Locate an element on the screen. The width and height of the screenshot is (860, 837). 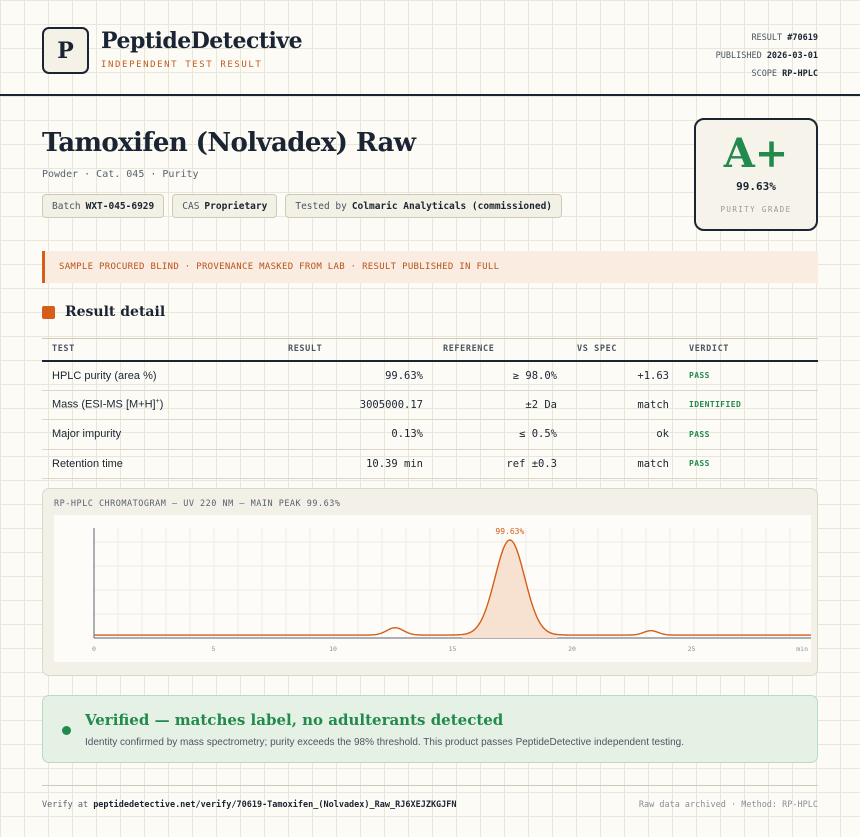
meta-label: RESULT is located at coordinates (767, 38).